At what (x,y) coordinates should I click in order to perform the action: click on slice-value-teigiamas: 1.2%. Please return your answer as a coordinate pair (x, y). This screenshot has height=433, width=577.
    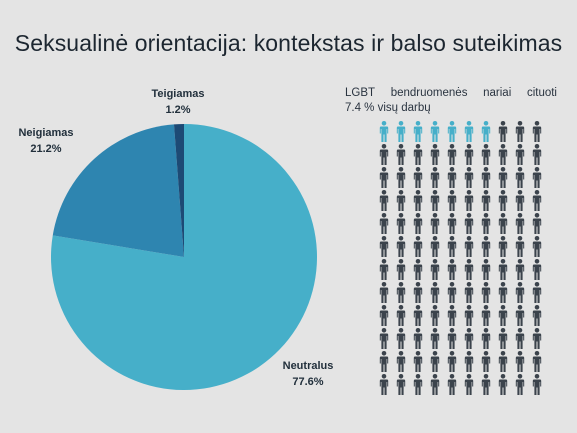
    Looking at the image, I should click on (177, 110).